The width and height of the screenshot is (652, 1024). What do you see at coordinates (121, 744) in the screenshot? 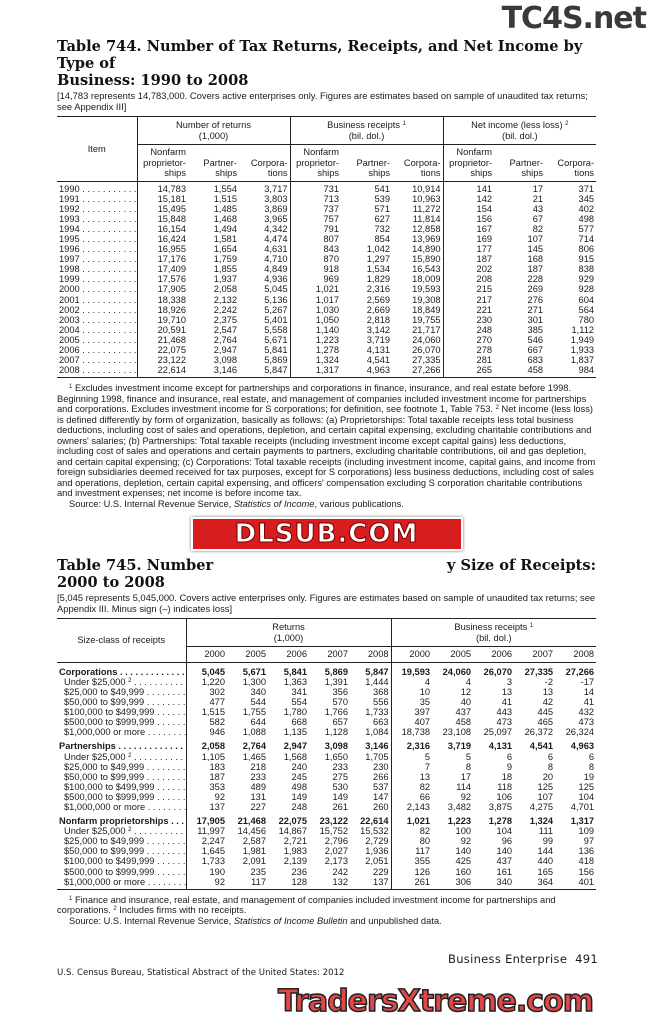
I see `row-label: Partnerships` at bounding box center [121, 744].